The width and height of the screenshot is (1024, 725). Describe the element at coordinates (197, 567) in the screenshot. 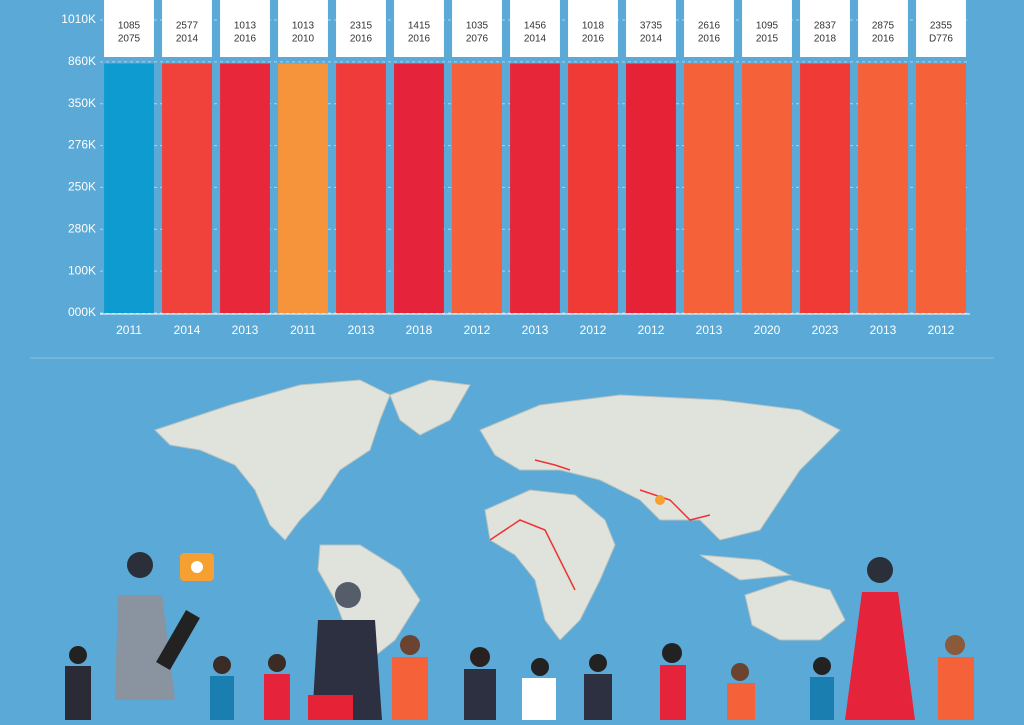

I see `bubble-icon` at that location.